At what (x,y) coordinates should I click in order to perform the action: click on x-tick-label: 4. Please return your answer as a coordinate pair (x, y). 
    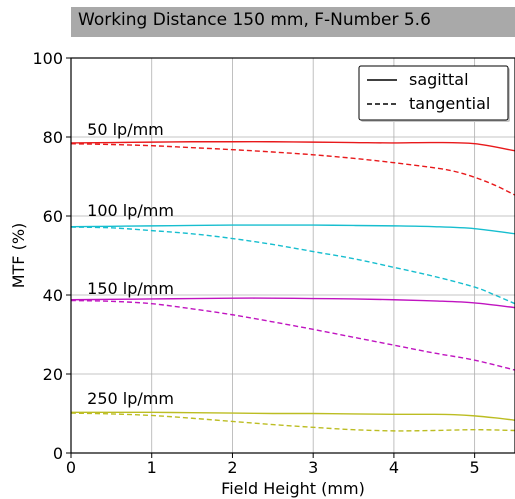
    Looking at the image, I should click on (394, 467).